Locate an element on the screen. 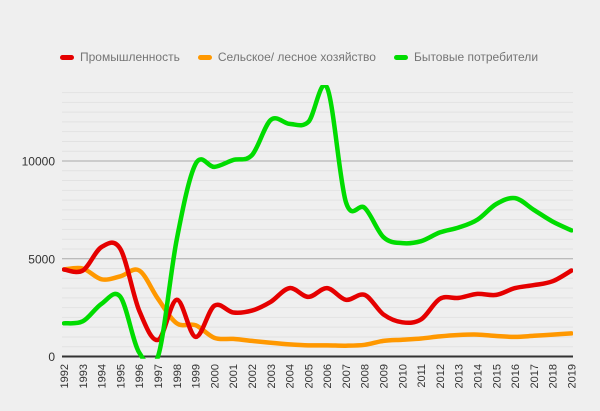 This screenshot has height=411, width=600. x-axis-tick-label: 1992 is located at coordinates (65, 376).